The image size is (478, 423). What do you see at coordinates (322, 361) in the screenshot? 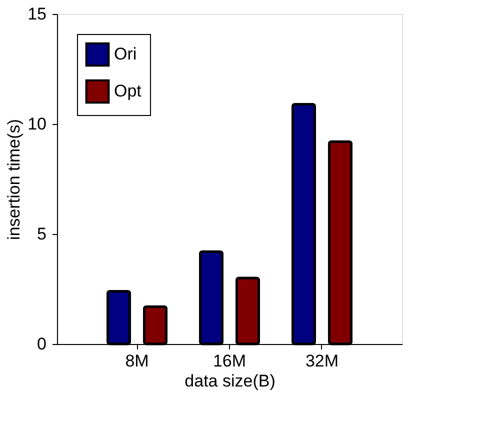
I see `x-tick-label: 32M` at bounding box center [322, 361].